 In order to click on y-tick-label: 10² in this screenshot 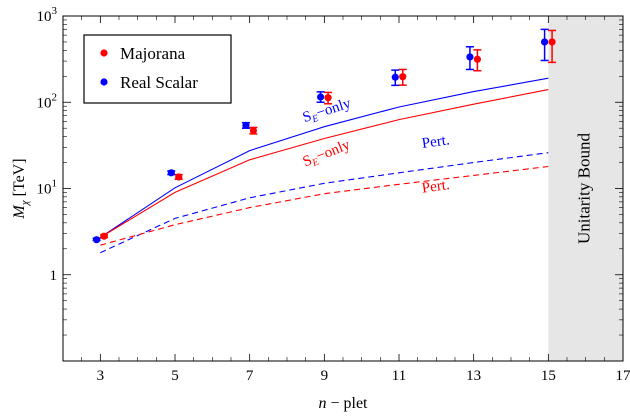, I will do `click(47, 101)`.